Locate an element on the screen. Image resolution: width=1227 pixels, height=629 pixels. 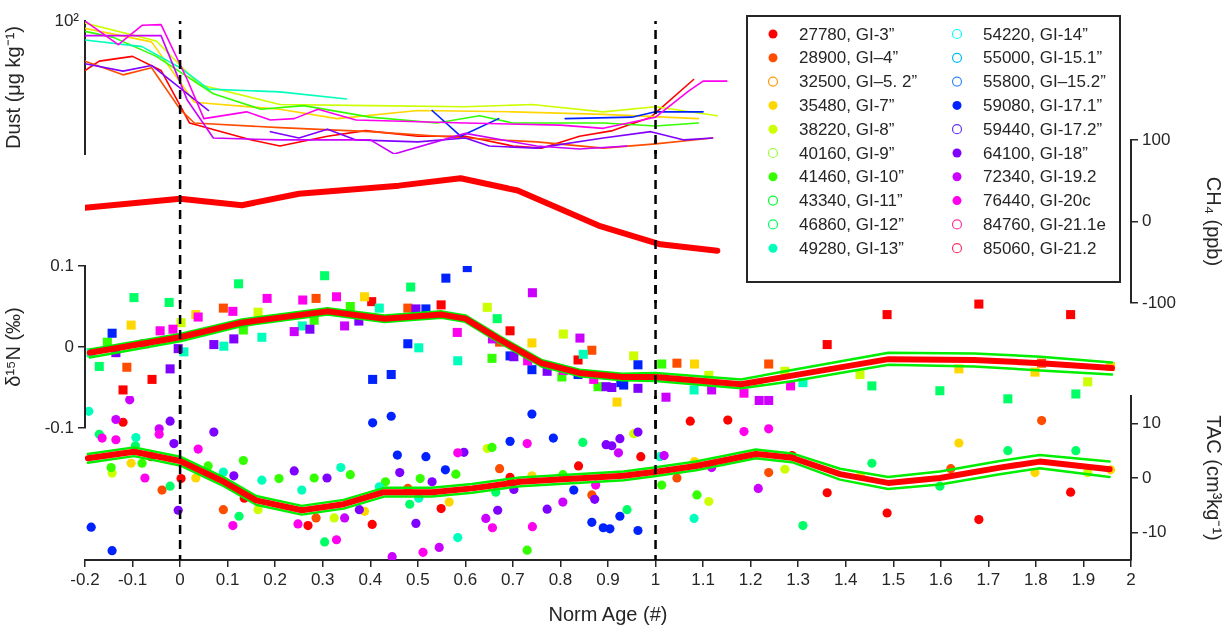
legend-label: 54220, GI-14” is located at coordinates (1036, 34).